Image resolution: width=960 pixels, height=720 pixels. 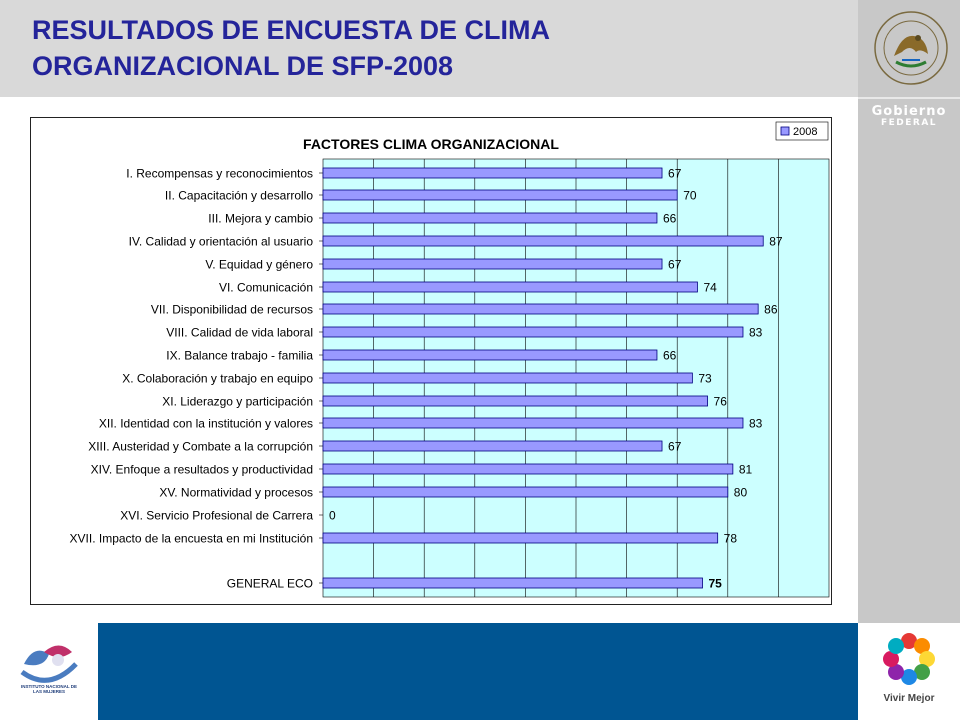 What do you see at coordinates (237, 402) in the screenshot?
I see `category-label: XI. Liderazgo y participación` at bounding box center [237, 402].